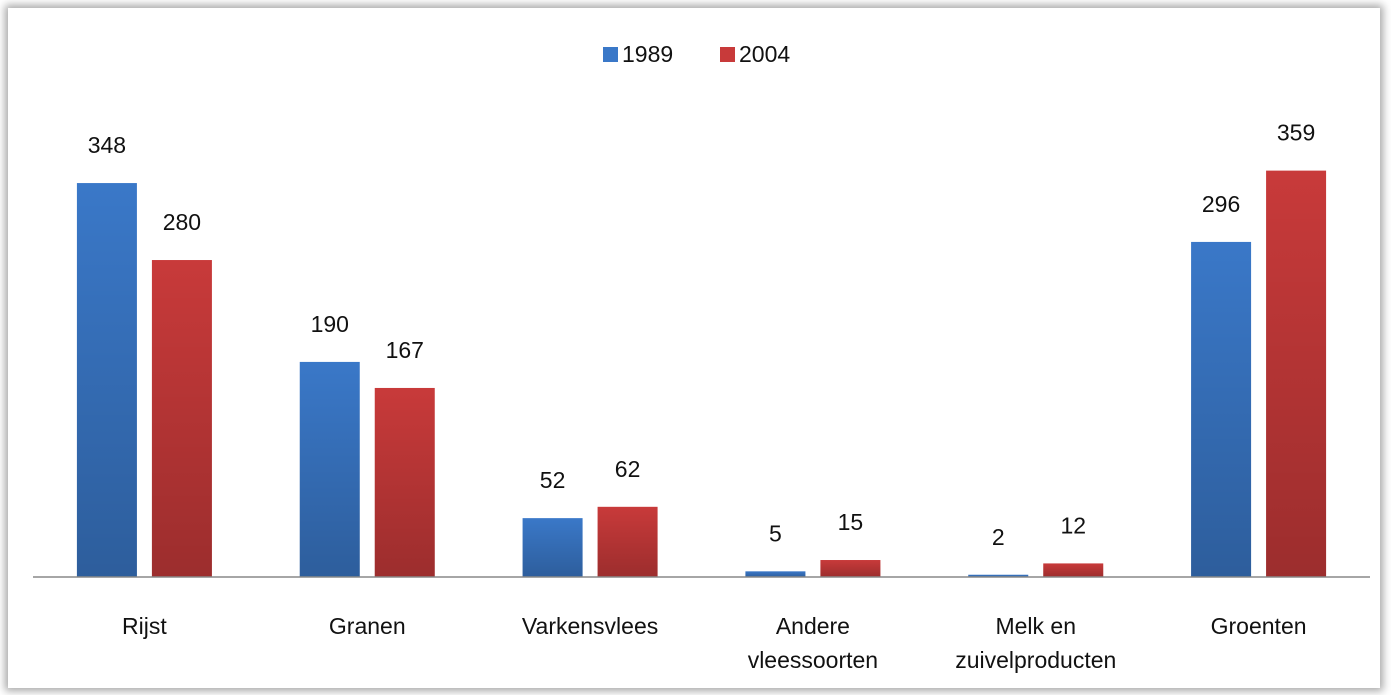  What do you see at coordinates (1073, 525) in the screenshot?
I see `data-label: 12` at bounding box center [1073, 525].